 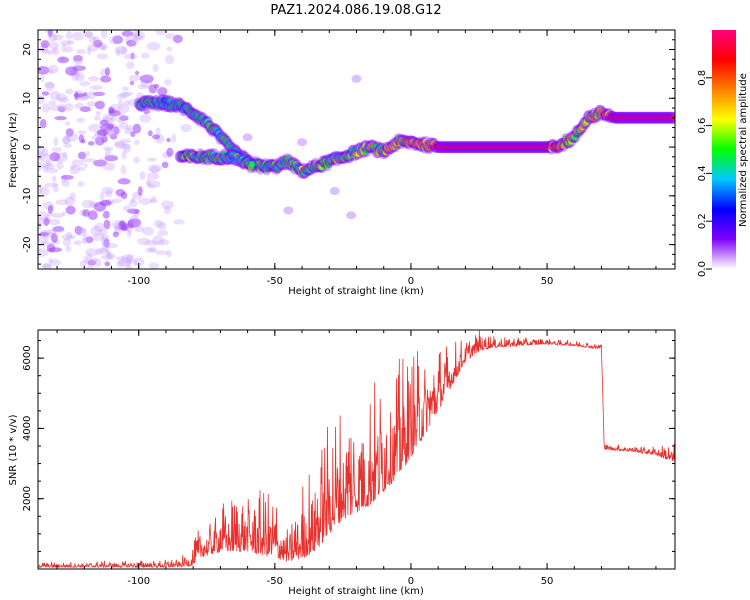 What do you see at coordinates (702, 126) in the screenshot?
I see `colorbar-tick-label: 0.6` at bounding box center [702, 126].